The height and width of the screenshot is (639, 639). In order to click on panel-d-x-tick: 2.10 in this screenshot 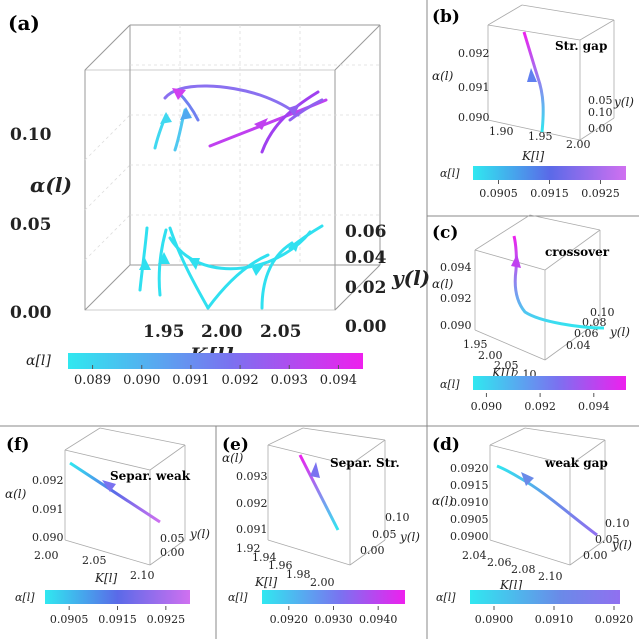, I will do `click(550, 576)`.